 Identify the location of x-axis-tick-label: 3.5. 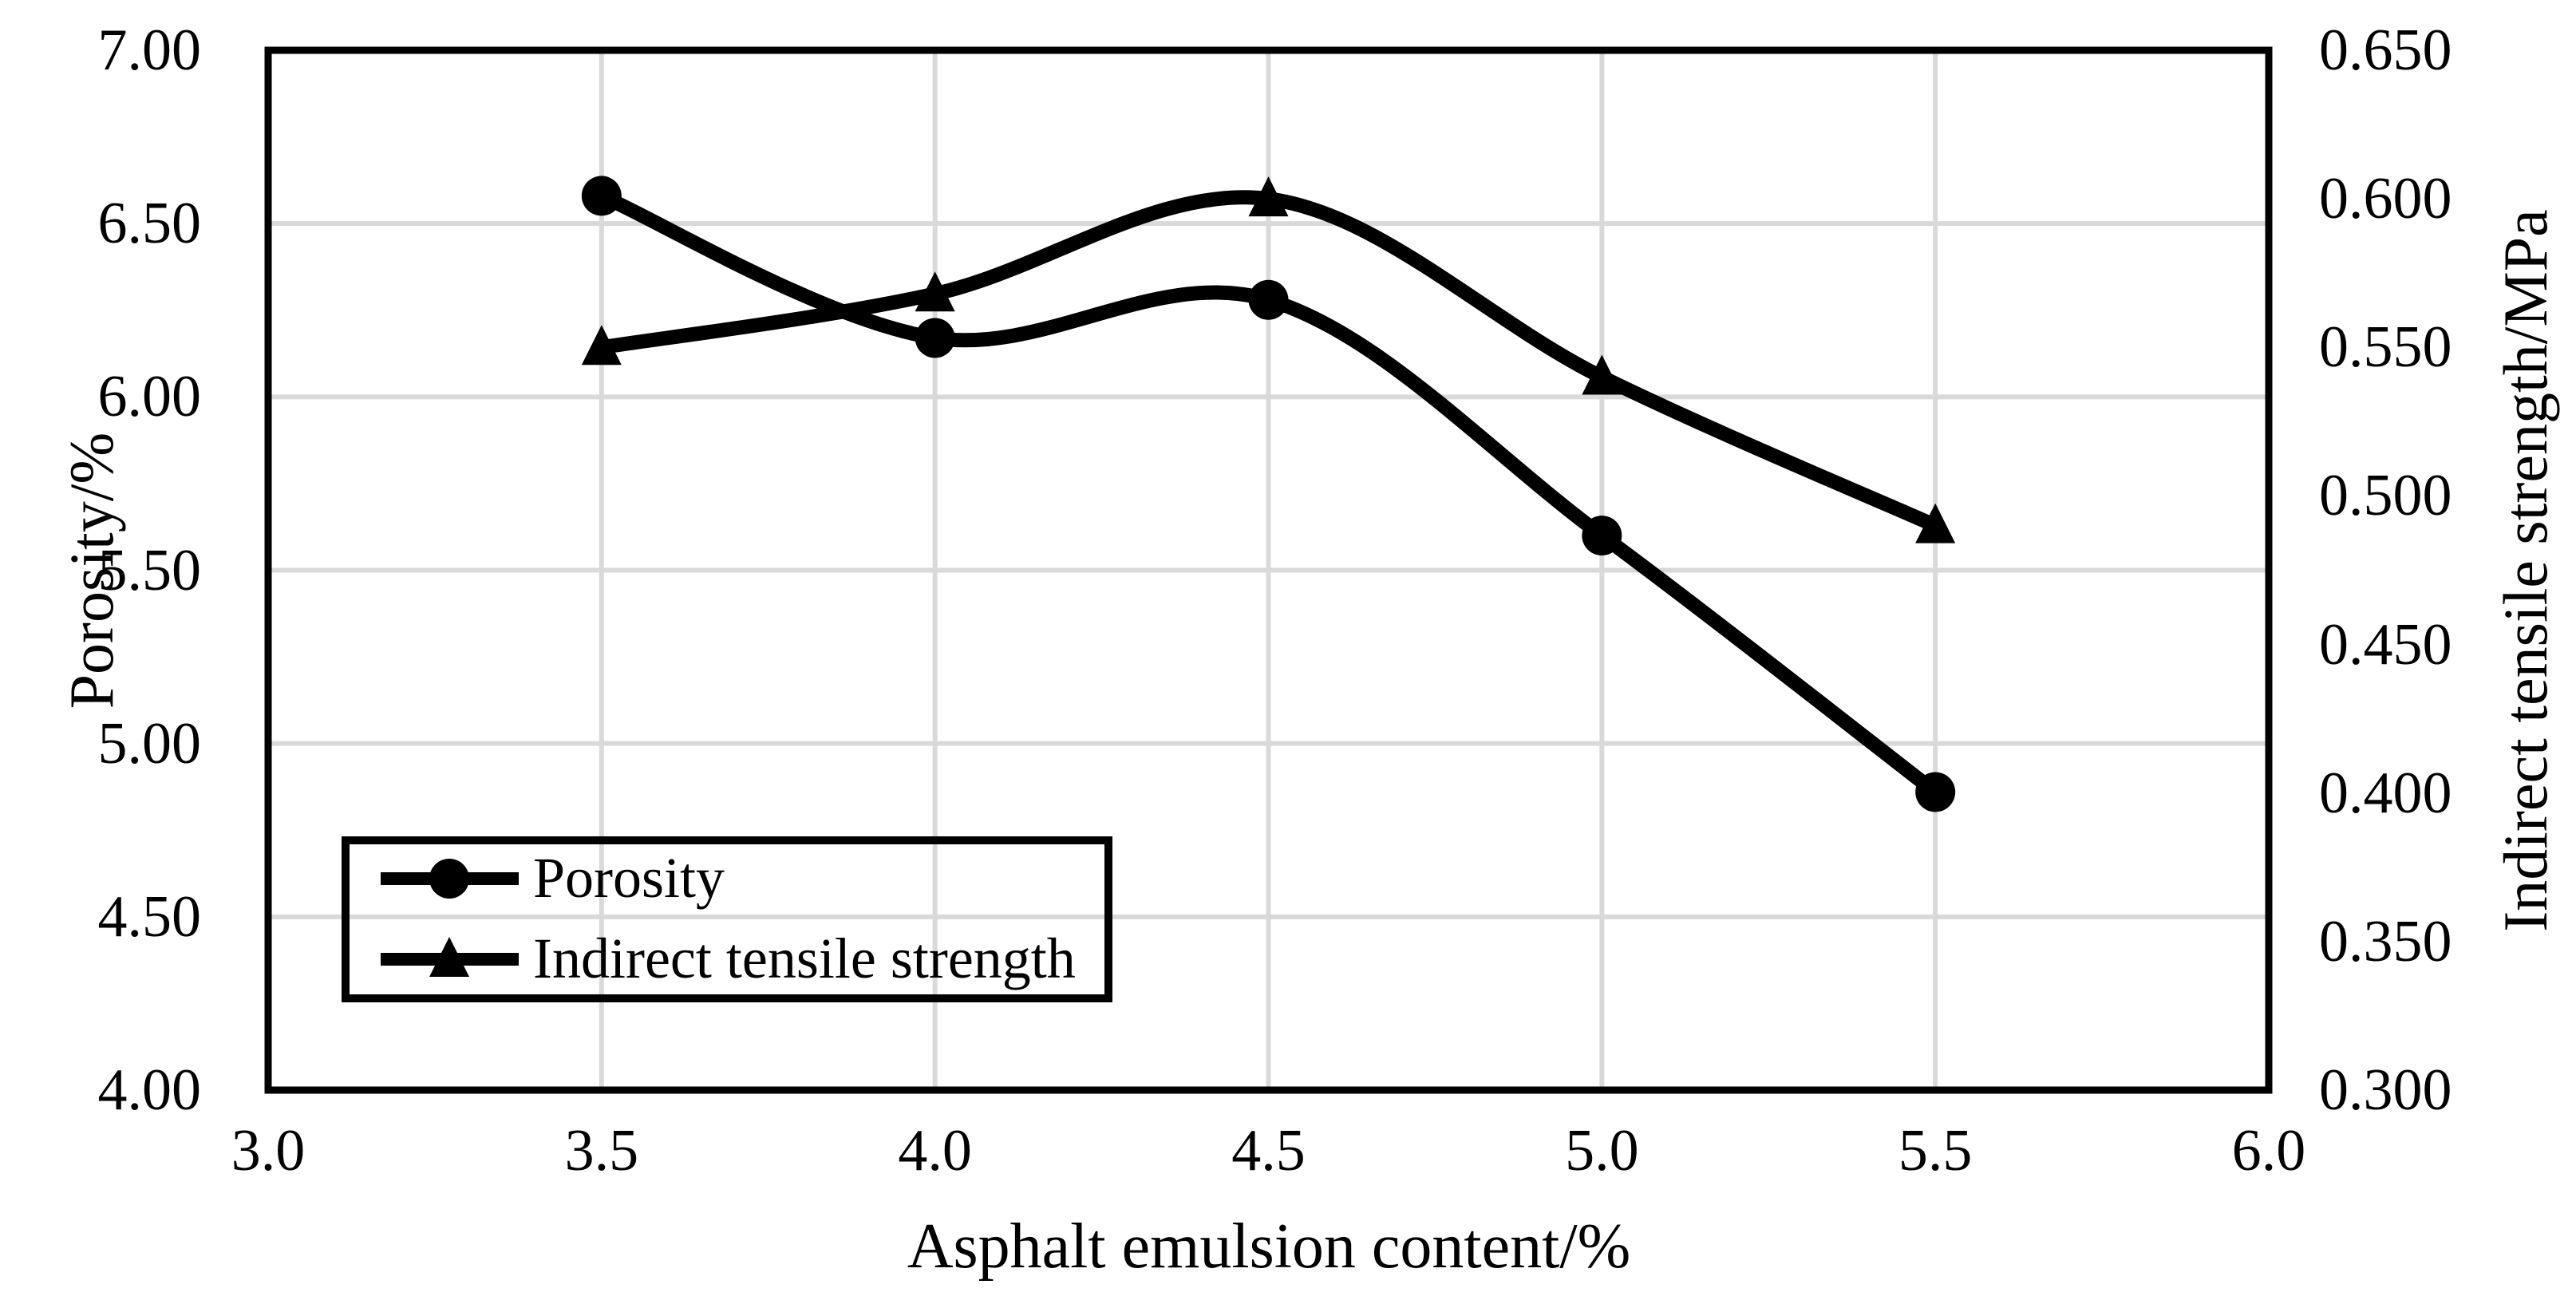
(601, 1150).